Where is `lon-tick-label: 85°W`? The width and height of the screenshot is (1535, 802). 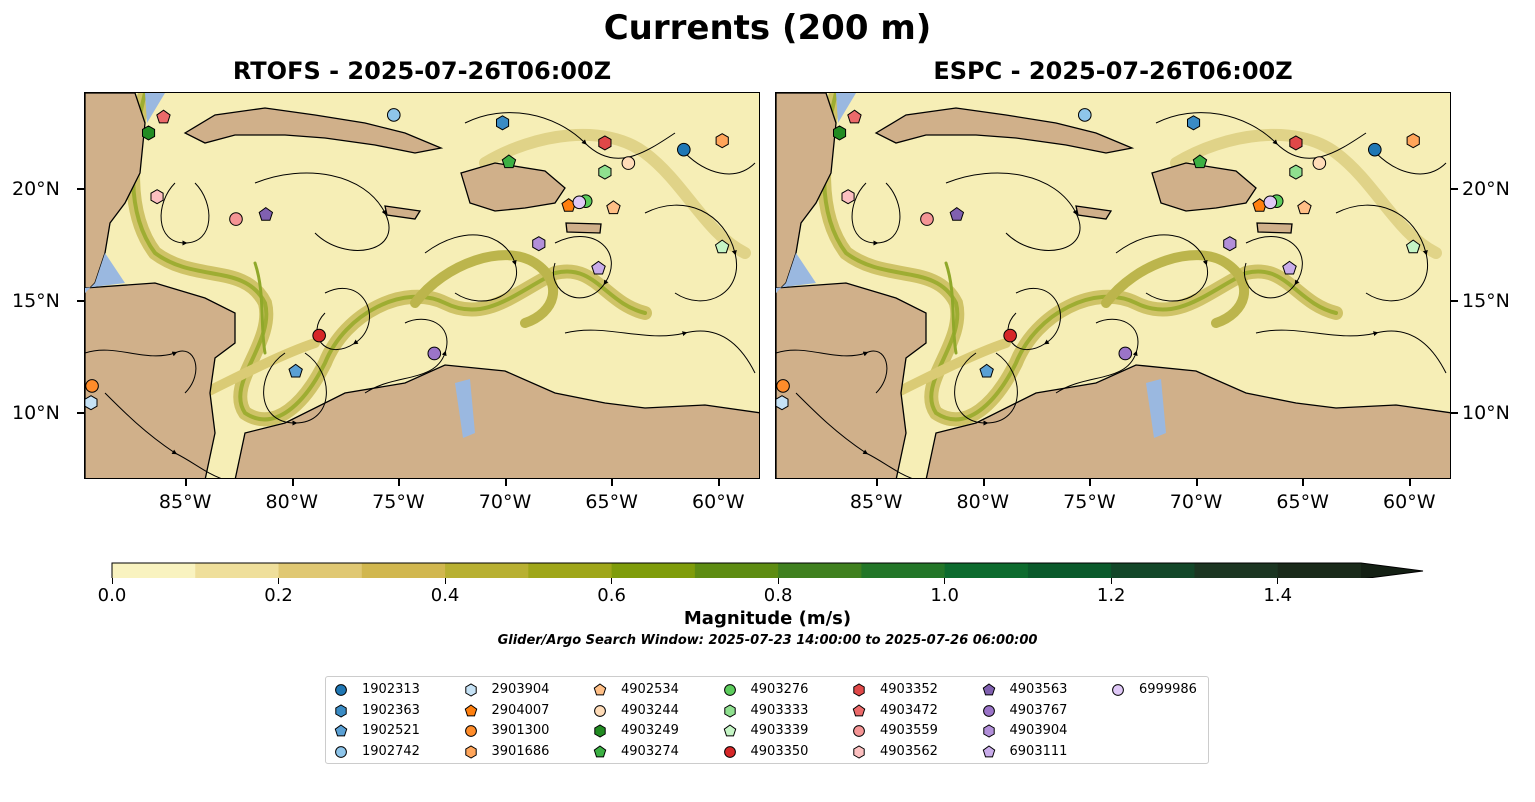
lon-tick-label: 85°W is located at coordinates (185, 502).